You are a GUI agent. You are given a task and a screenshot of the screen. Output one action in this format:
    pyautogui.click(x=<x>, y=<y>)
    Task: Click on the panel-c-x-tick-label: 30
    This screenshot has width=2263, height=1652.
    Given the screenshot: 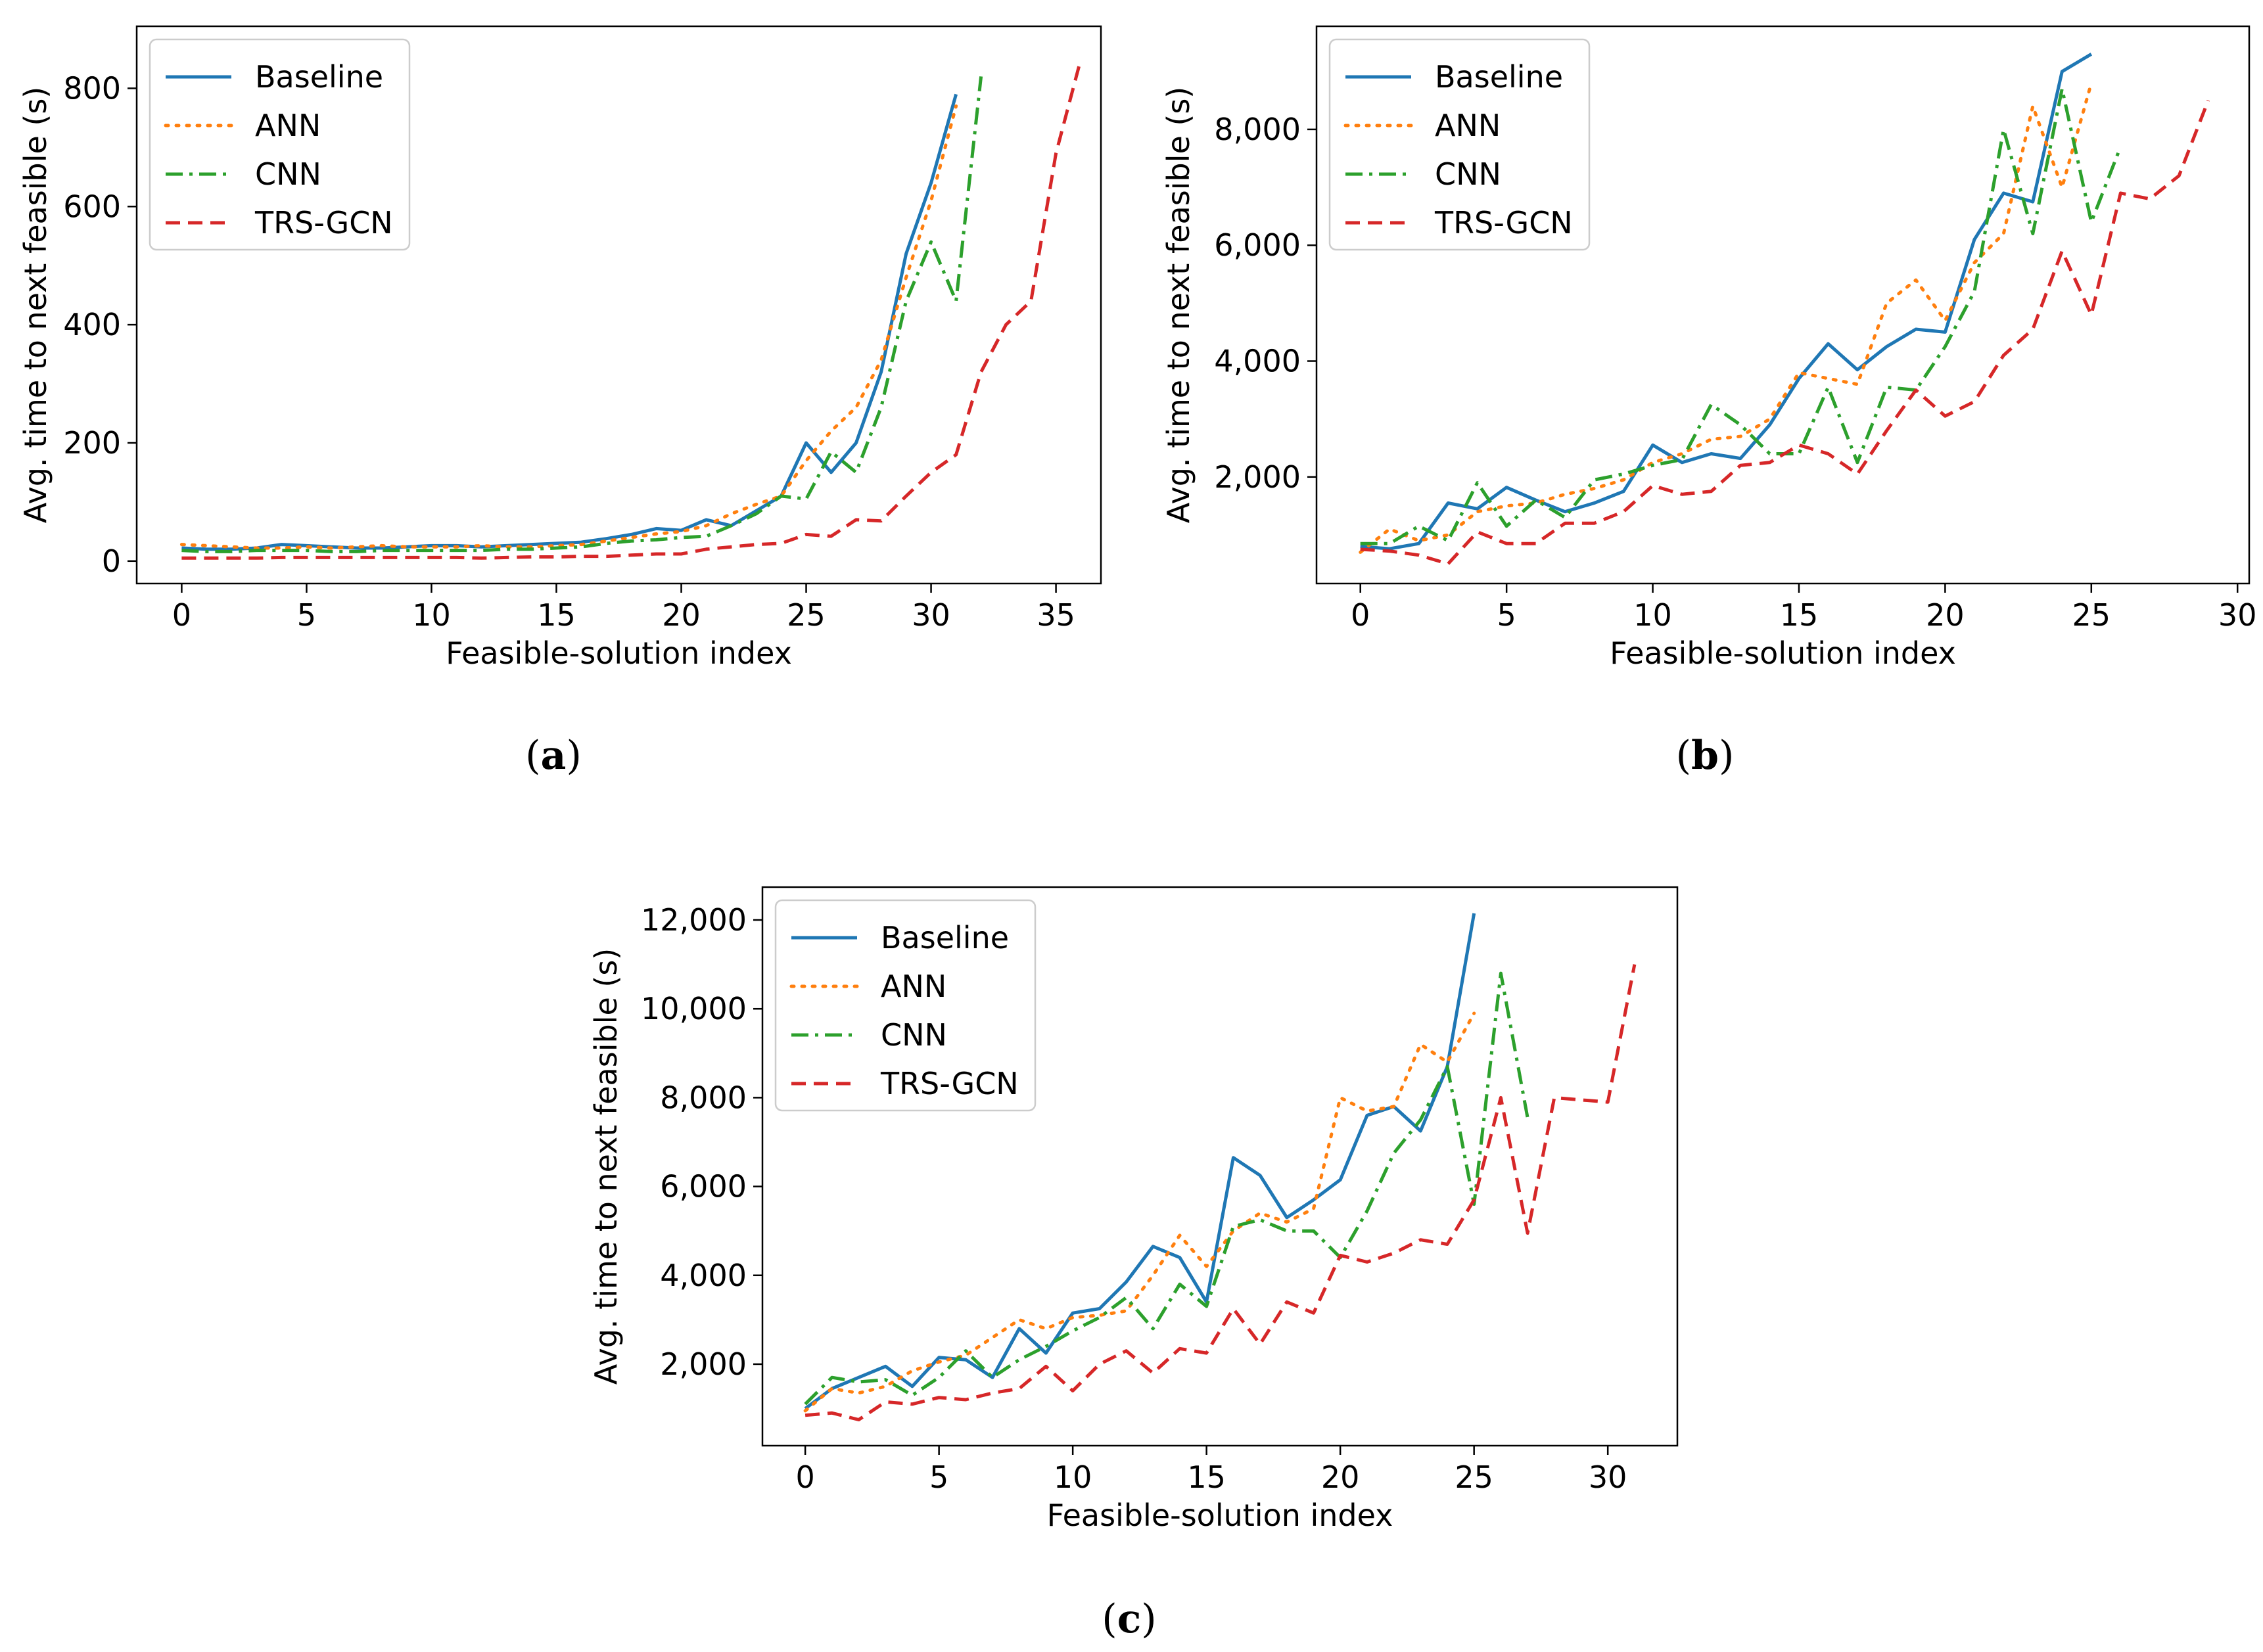 What is the action you would take?
    pyautogui.click(x=1608, y=1477)
    